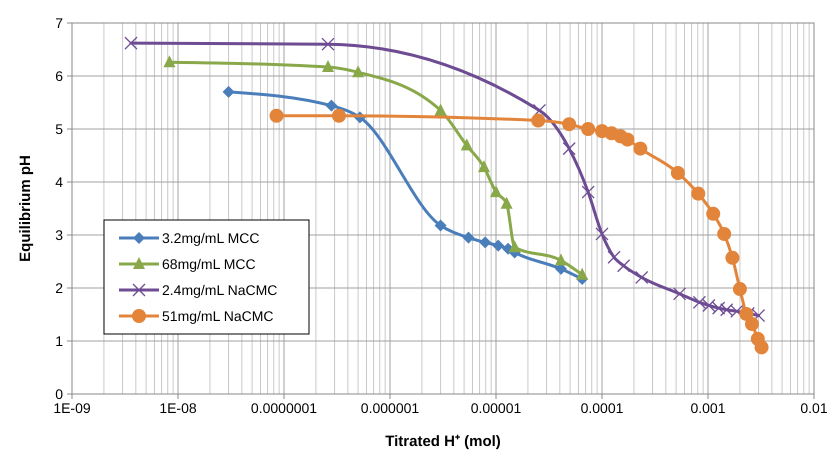  What do you see at coordinates (284, 408) in the screenshot?
I see `x-tick-label: 0.0000001` at bounding box center [284, 408].